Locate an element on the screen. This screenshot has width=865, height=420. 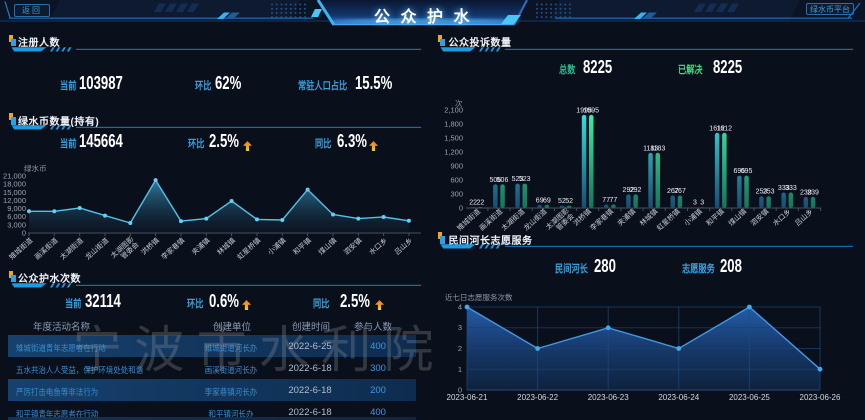
svg-text: 18,000 is located at coordinates (14, 184).